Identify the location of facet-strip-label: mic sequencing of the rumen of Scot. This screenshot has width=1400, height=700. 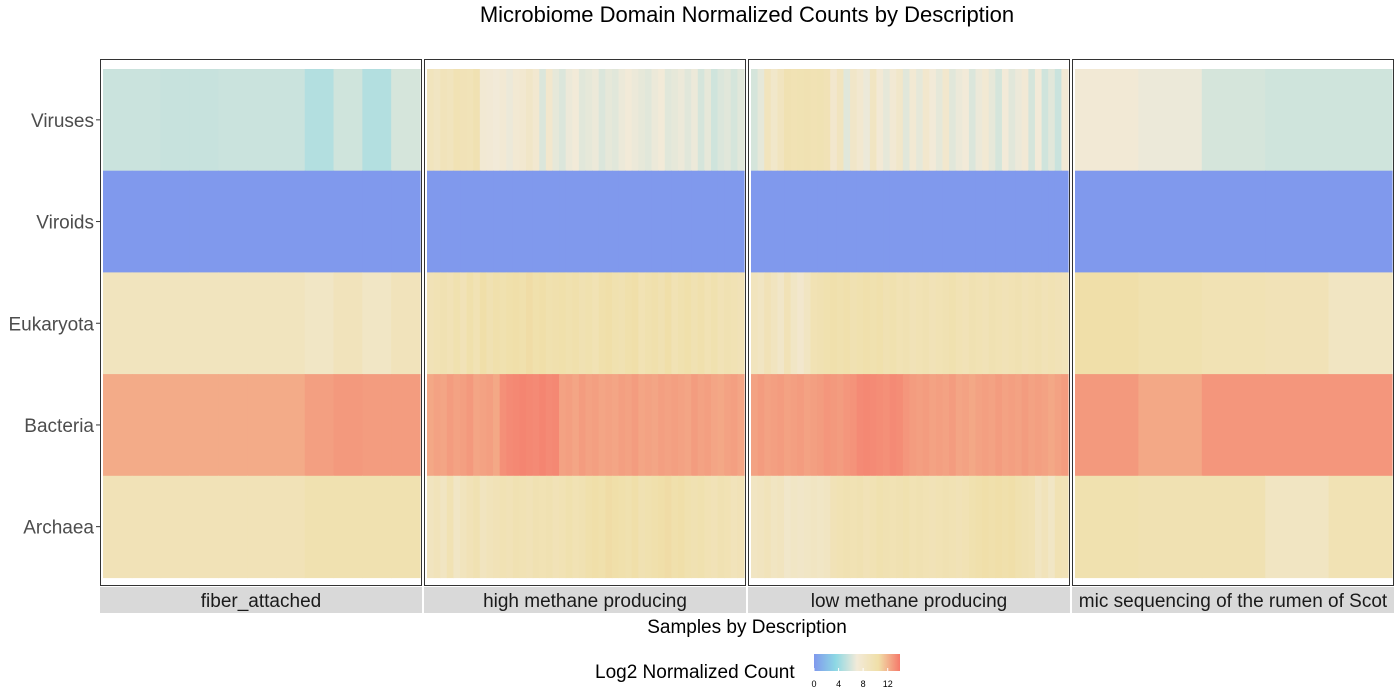
(1233, 601).